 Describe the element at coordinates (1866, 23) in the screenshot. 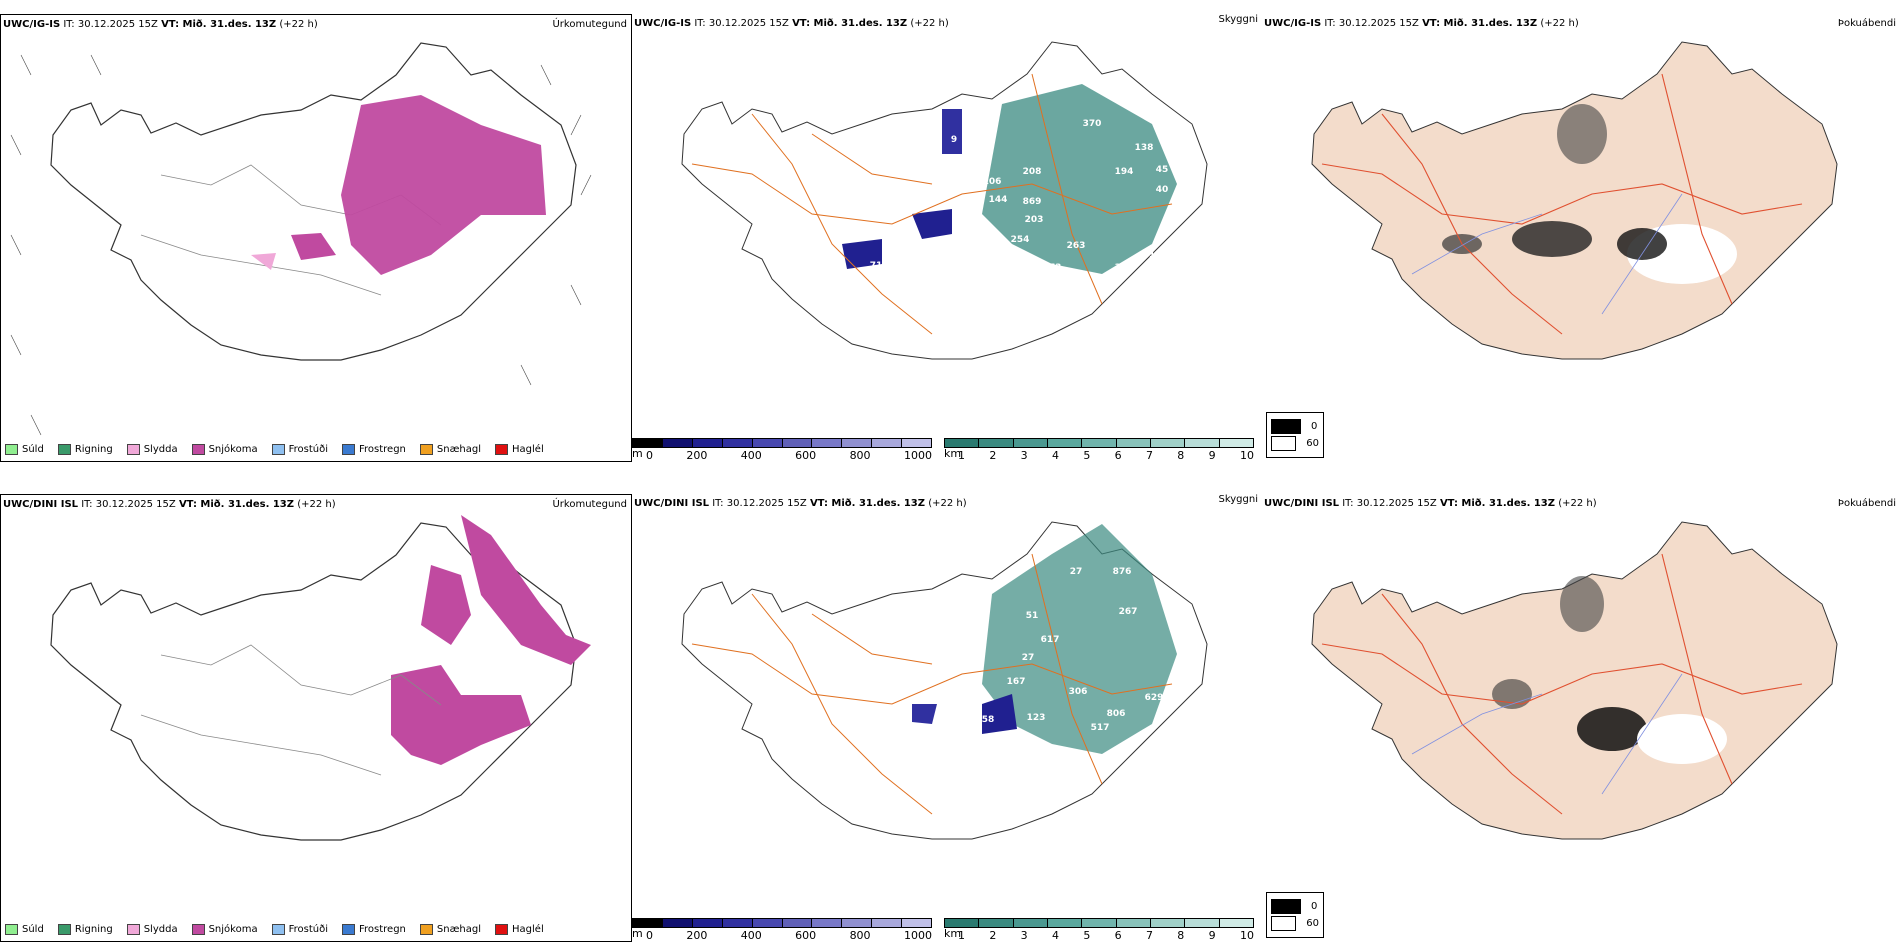

I see `panel-corner-label: Þokuábendi` at that location.